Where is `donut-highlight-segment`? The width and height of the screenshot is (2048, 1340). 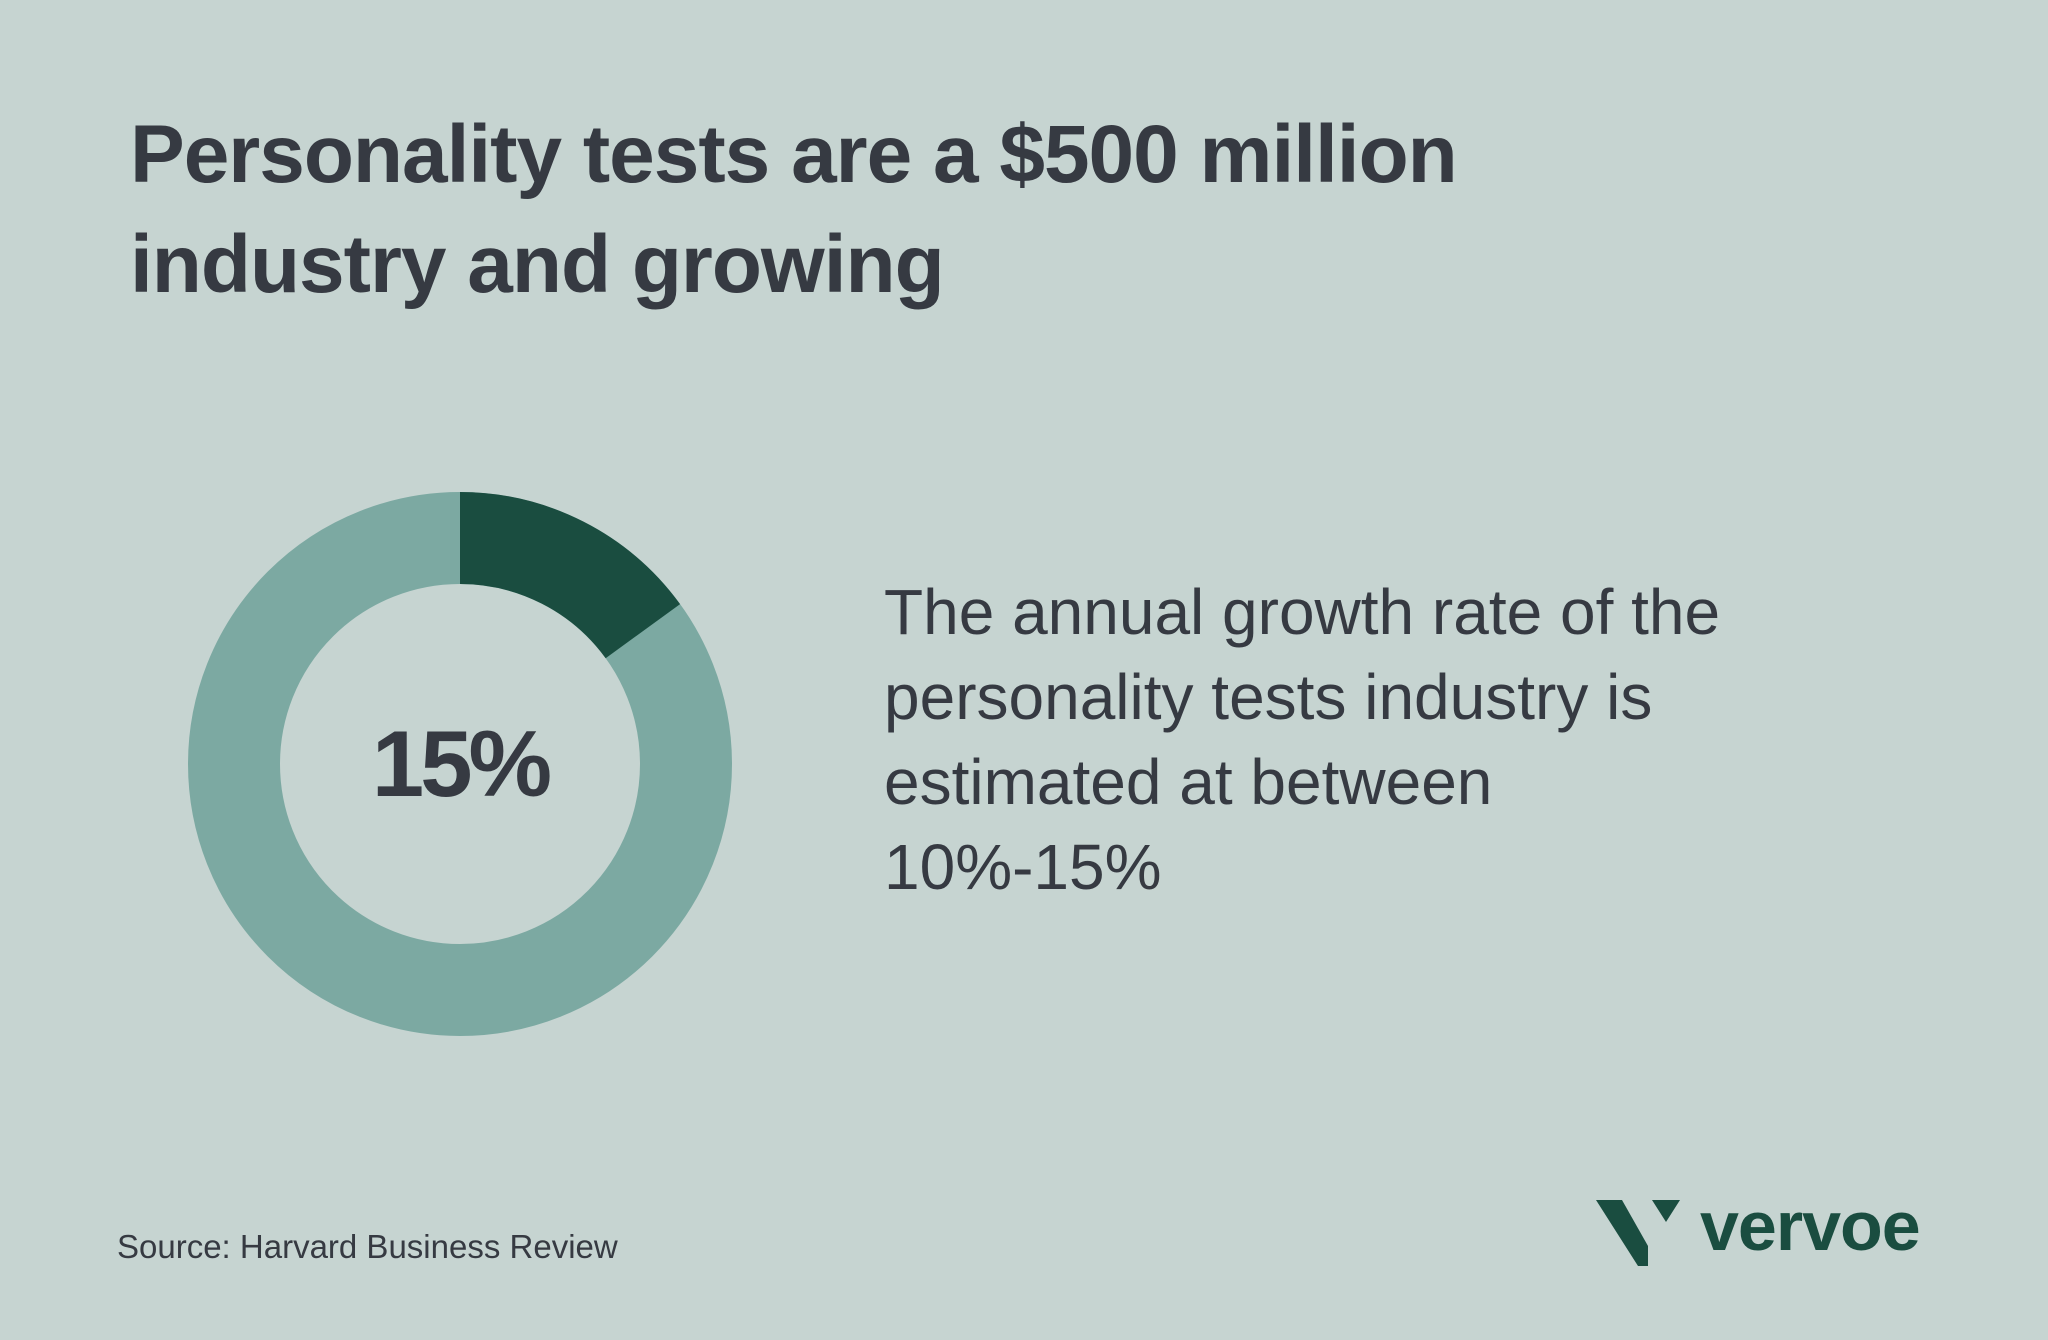 donut-highlight-segment is located at coordinates (460, 764).